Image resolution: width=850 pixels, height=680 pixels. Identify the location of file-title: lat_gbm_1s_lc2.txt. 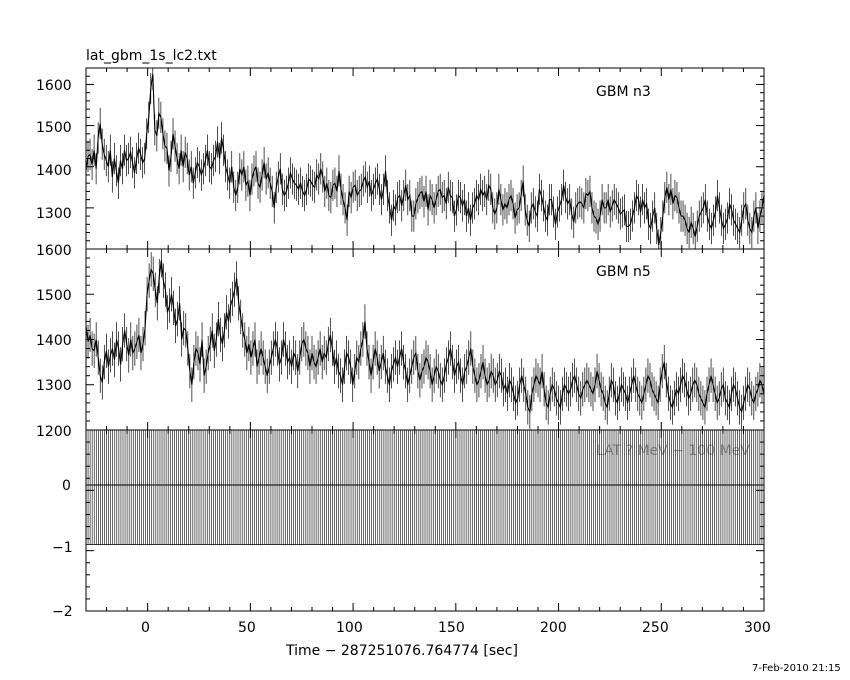
(151, 56).